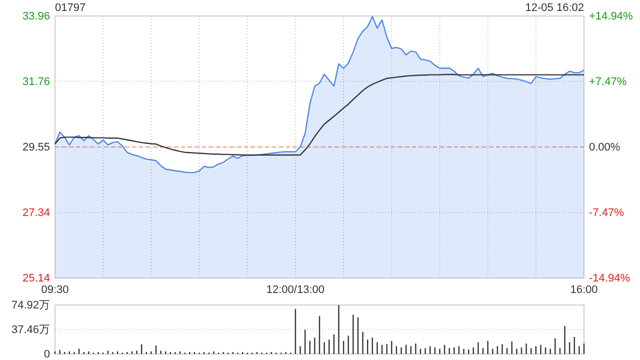  I want to click on y-tick-label: 29.55, so click(36, 148).